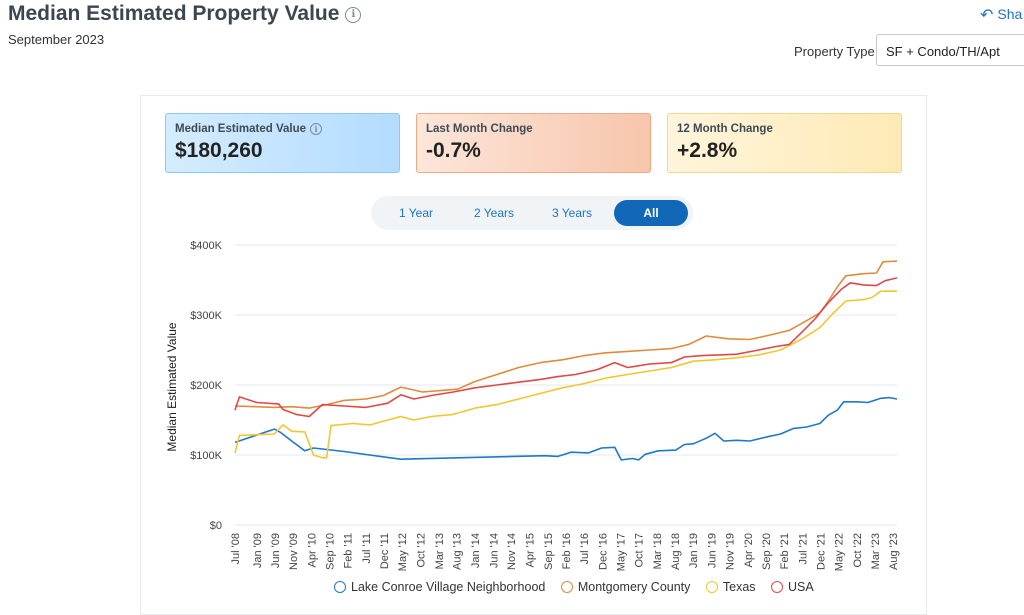  Describe the element at coordinates (585, 548) in the screenshot. I see `x-tick-label: Jul '16` at that location.